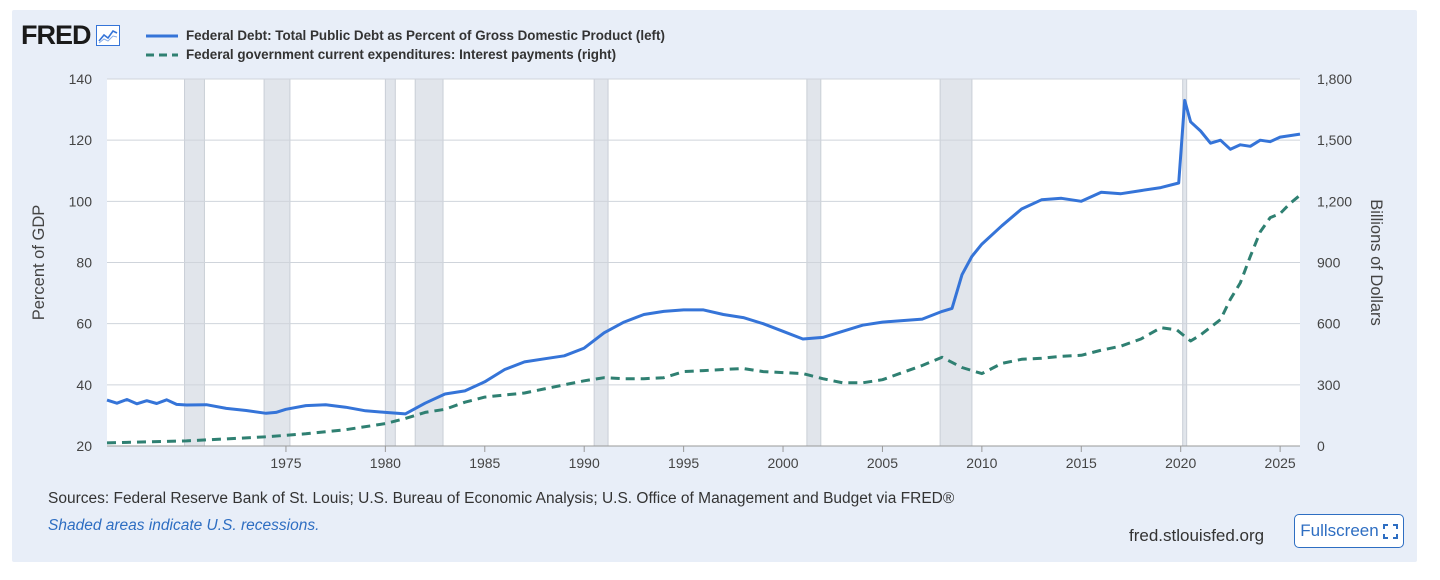 Image resolution: width=1440 pixels, height=580 pixels. What do you see at coordinates (1390, 531) in the screenshot?
I see `fullscreen-icon` at bounding box center [1390, 531].